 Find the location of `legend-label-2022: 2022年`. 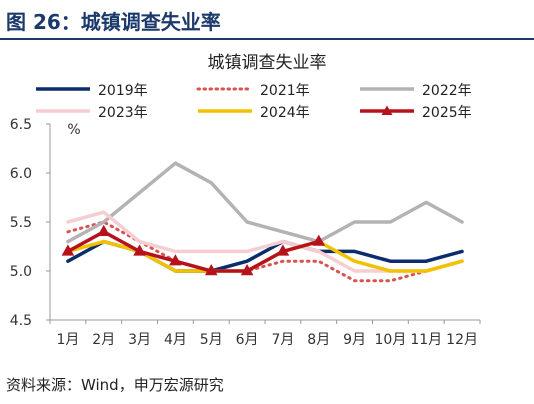

legend-label-2022: 2022年 is located at coordinates (447, 91).